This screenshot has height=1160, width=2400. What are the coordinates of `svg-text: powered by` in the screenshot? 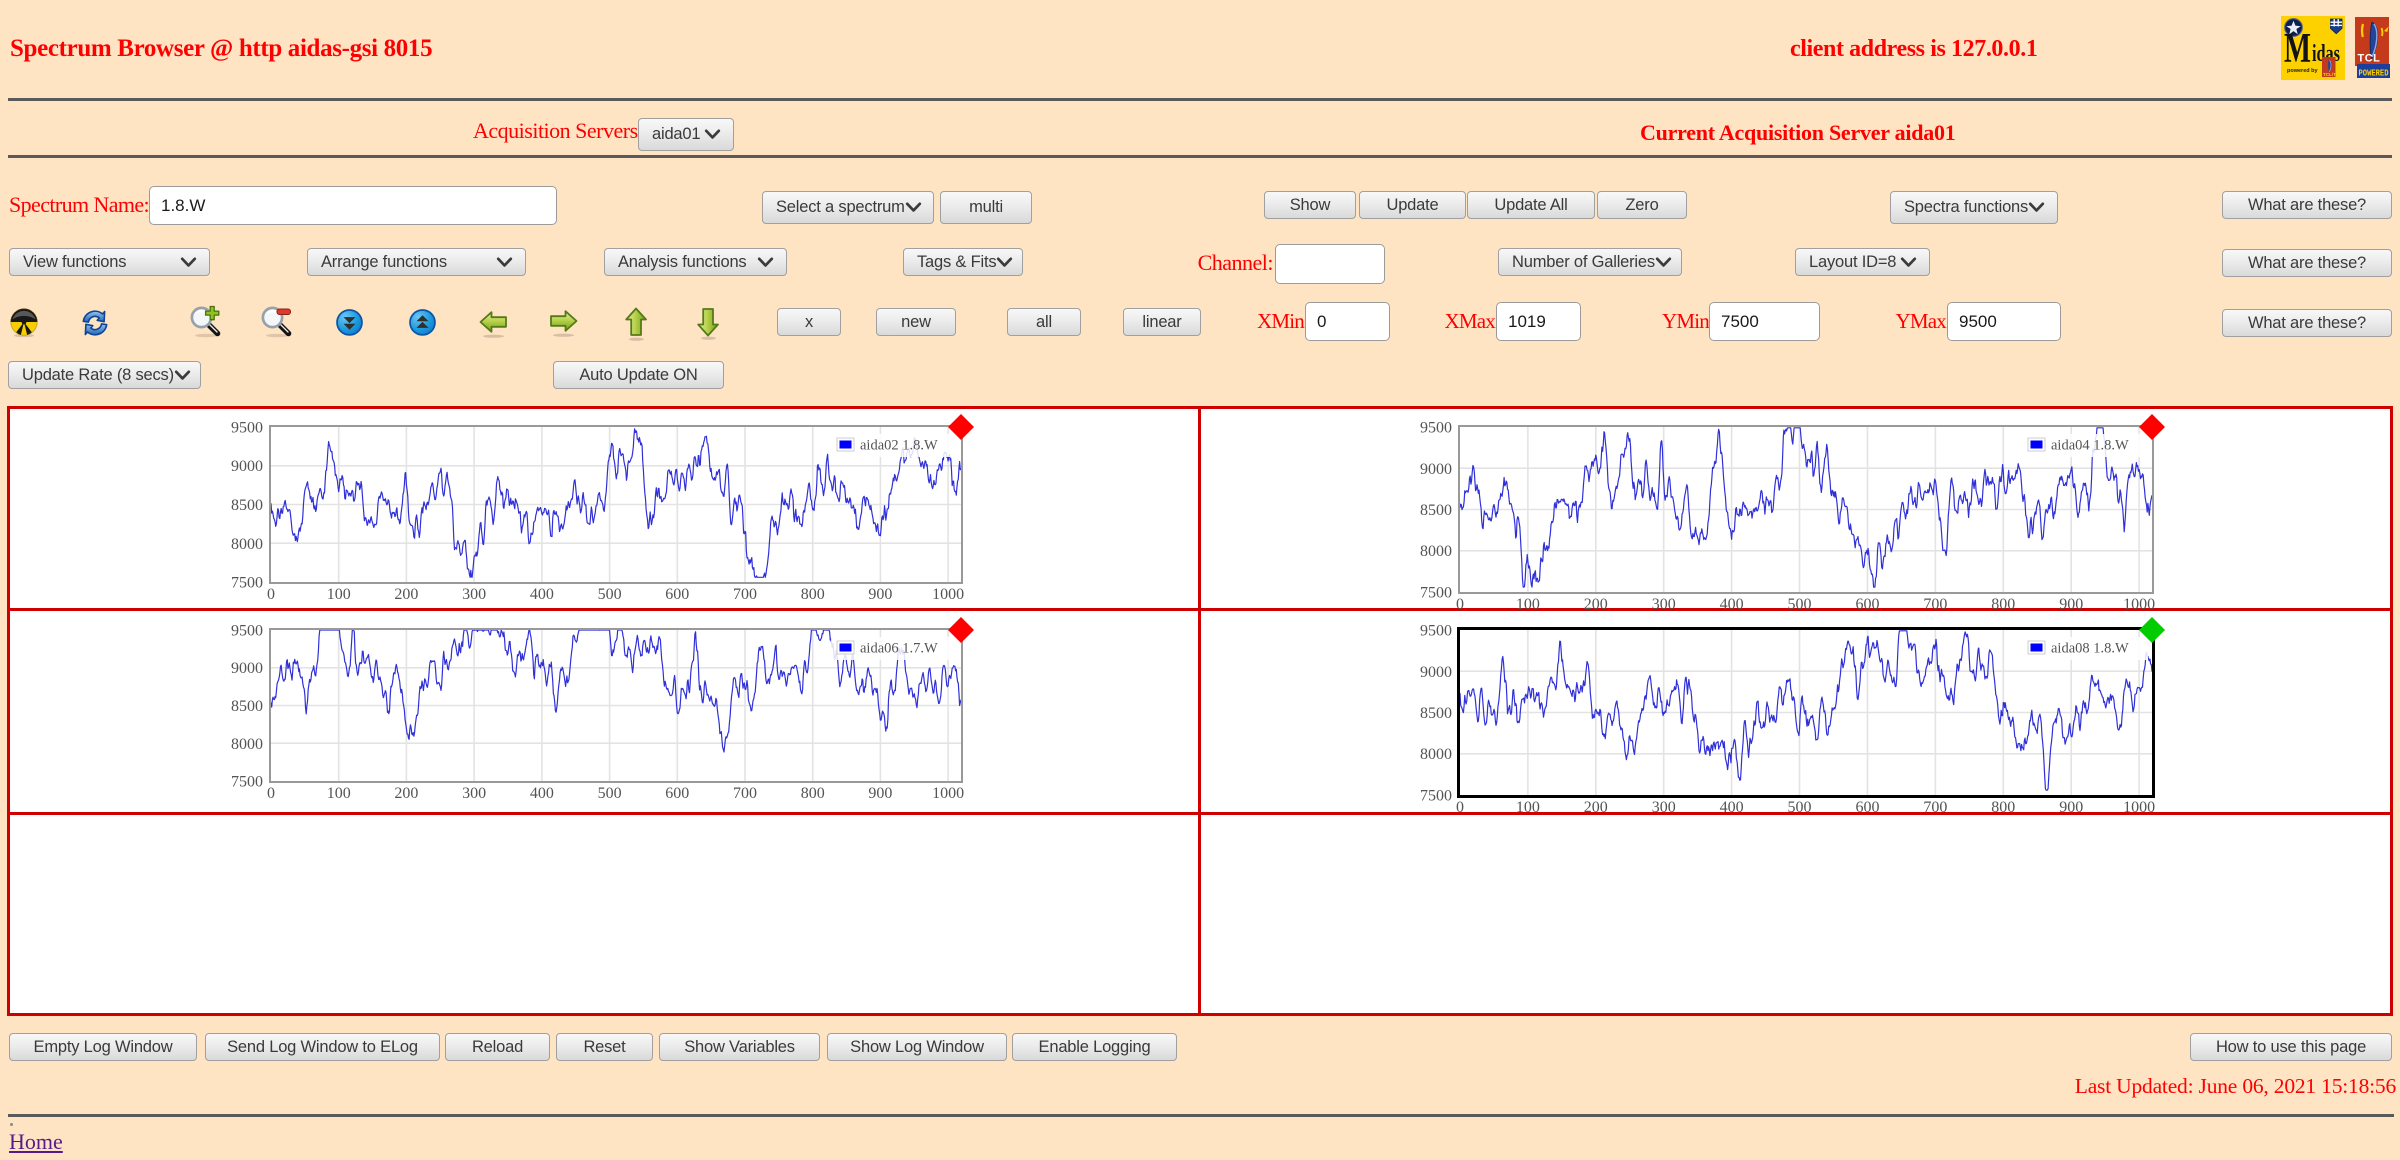 It's located at (2303, 71).